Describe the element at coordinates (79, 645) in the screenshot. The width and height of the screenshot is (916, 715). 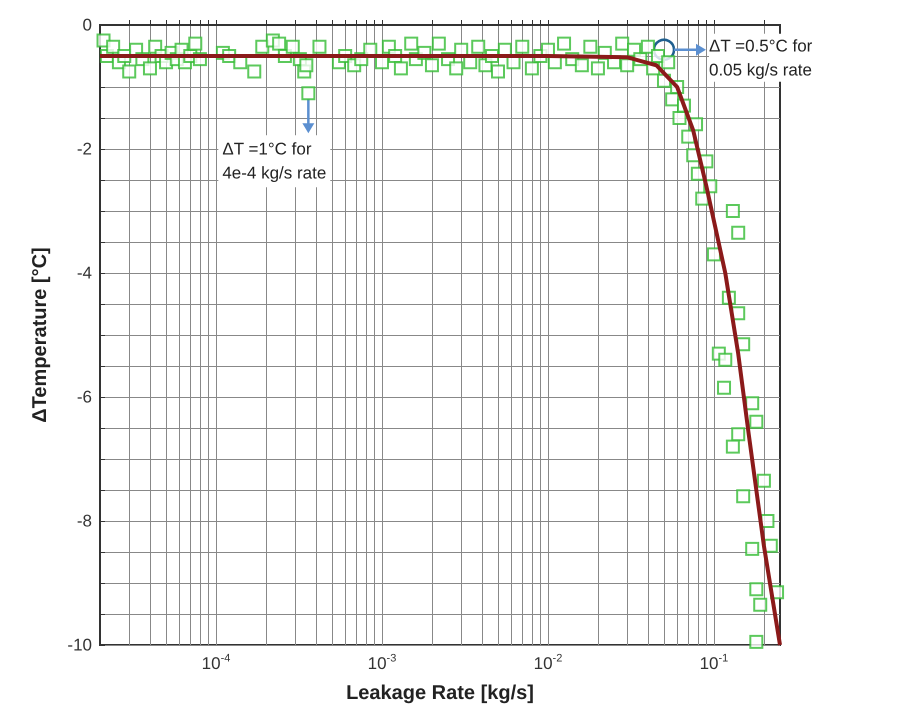
I see `y-tick-label: -10` at that location.